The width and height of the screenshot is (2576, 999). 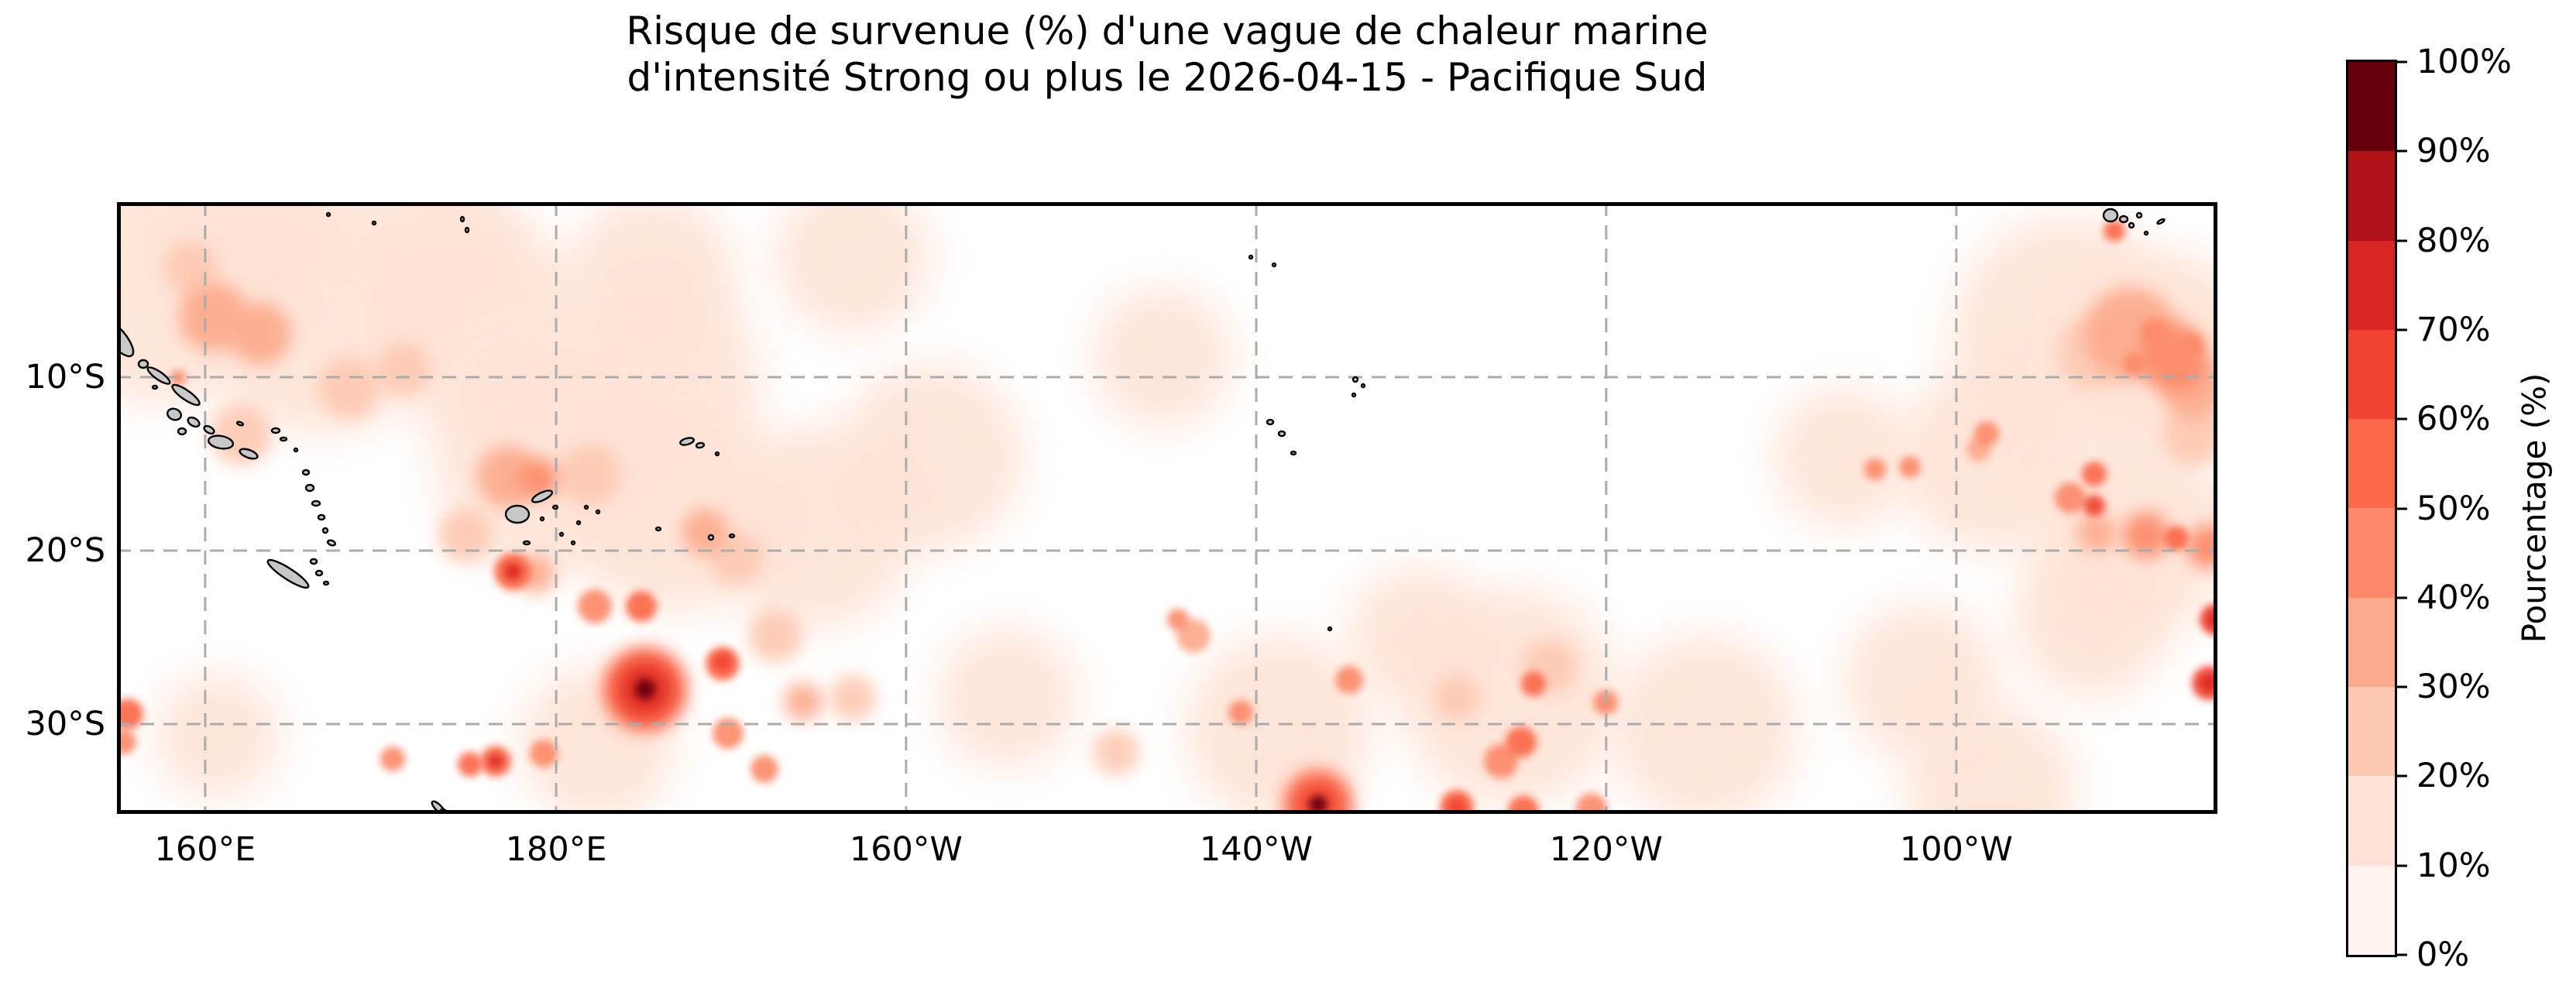 What do you see at coordinates (526, 543) in the screenshot?
I see `island-fidji-dot-b` at bounding box center [526, 543].